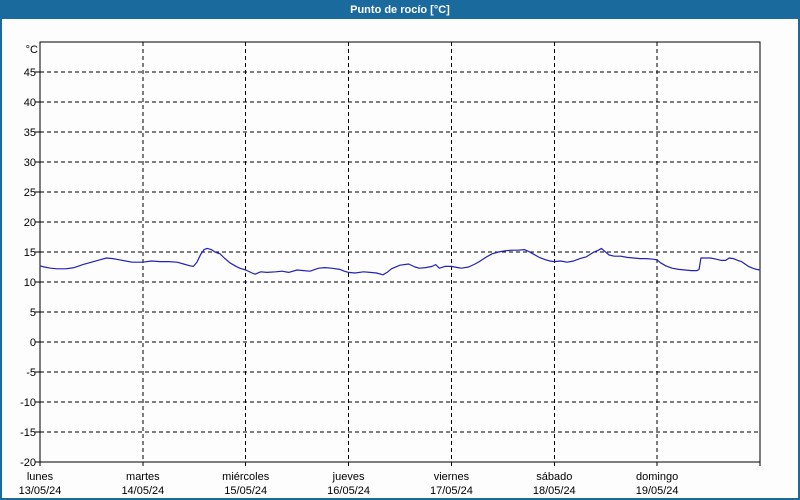  What do you see at coordinates (40, 491) in the screenshot?
I see `x-day-date-label: 13/05/24` at bounding box center [40, 491].